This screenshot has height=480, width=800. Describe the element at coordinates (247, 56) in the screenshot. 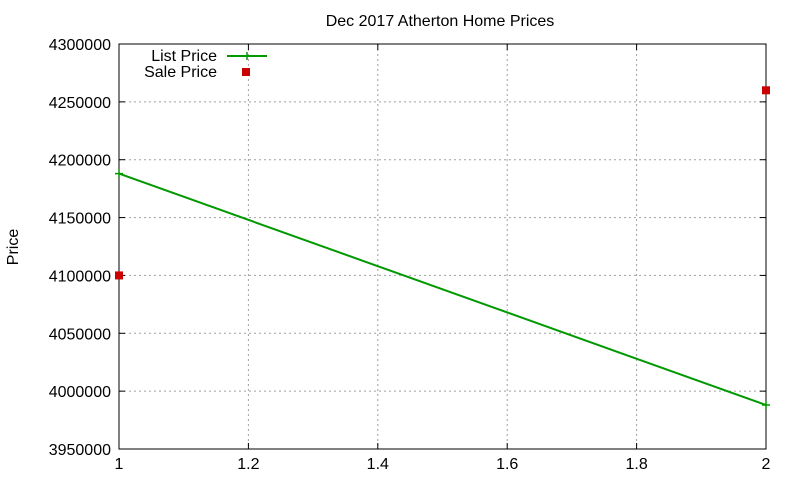

I see `legend-swatch-cross` at that location.